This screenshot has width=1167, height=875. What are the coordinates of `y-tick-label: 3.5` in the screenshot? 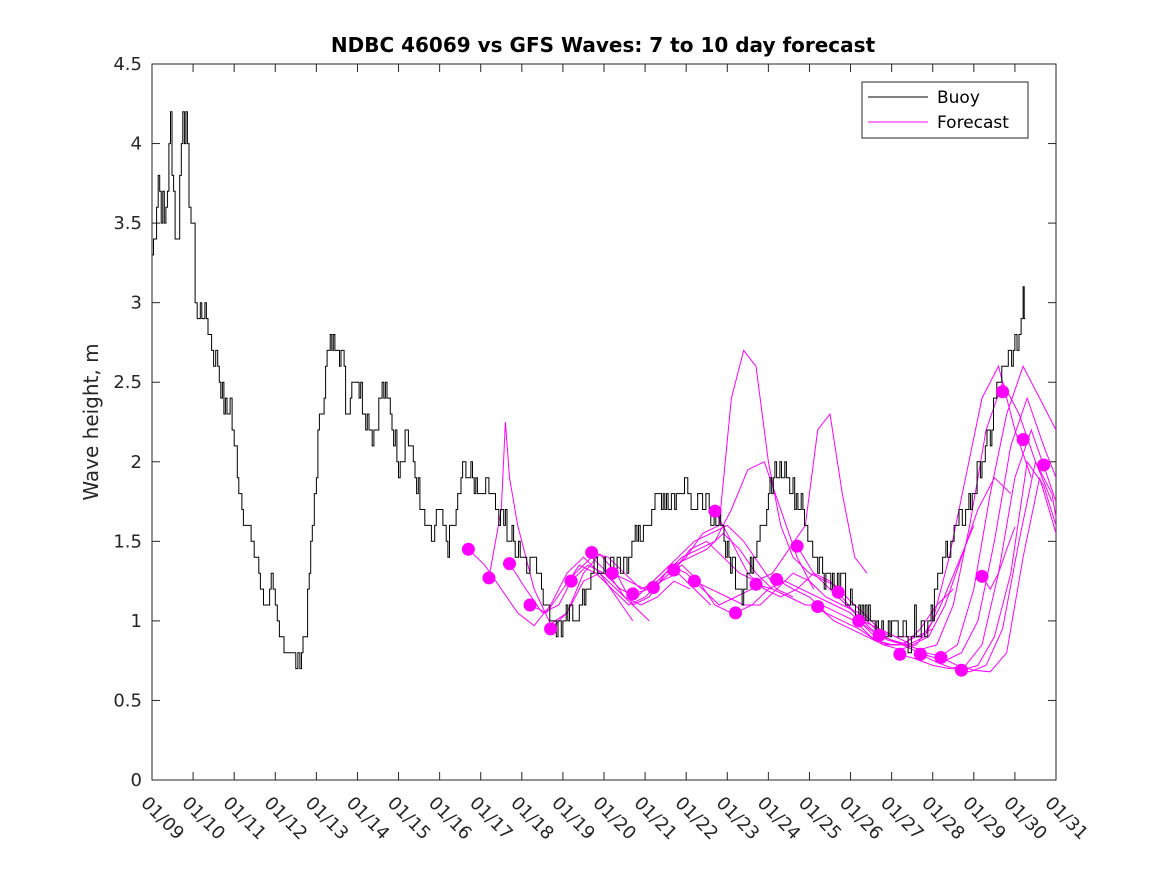 It's located at (127, 223).